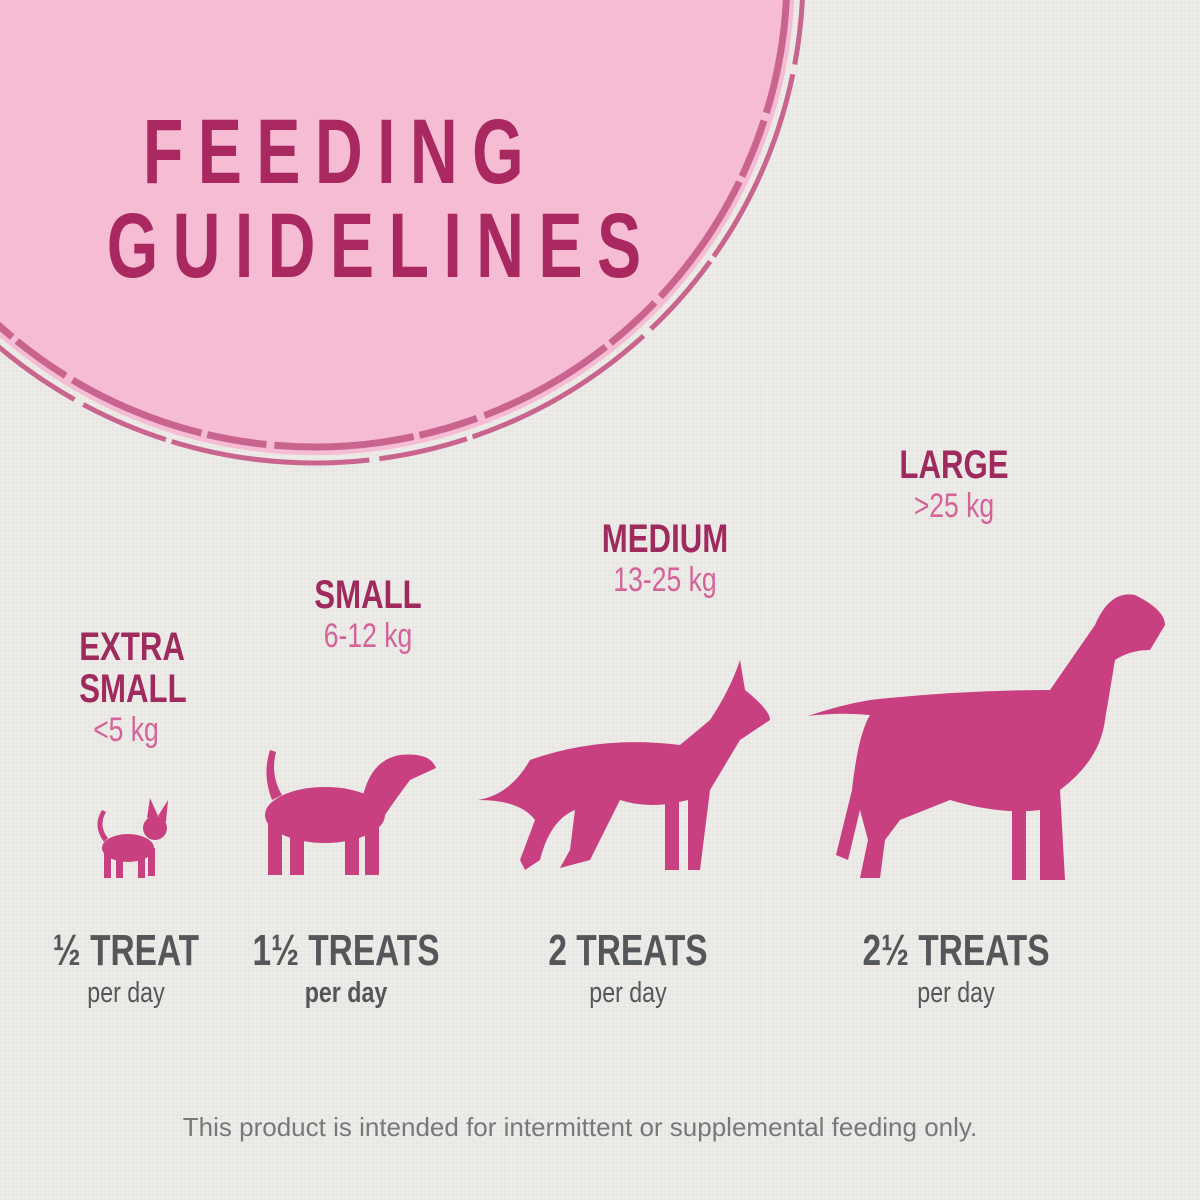 The height and width of the screenshot is (1200, 1200). I want to click on size-name: EXTRA SMALL, so click(133, 668).